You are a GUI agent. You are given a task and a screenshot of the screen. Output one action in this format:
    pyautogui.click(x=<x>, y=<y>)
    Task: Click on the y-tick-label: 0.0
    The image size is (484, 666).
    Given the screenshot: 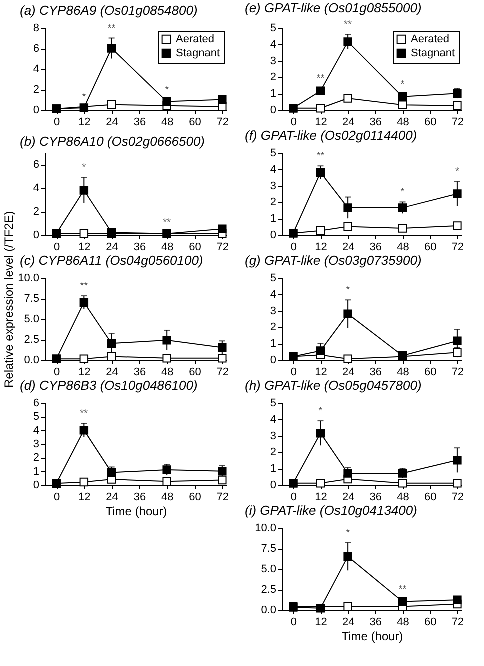 What is the action you would take?
    pyautogui.click(x=32, y=360)
    